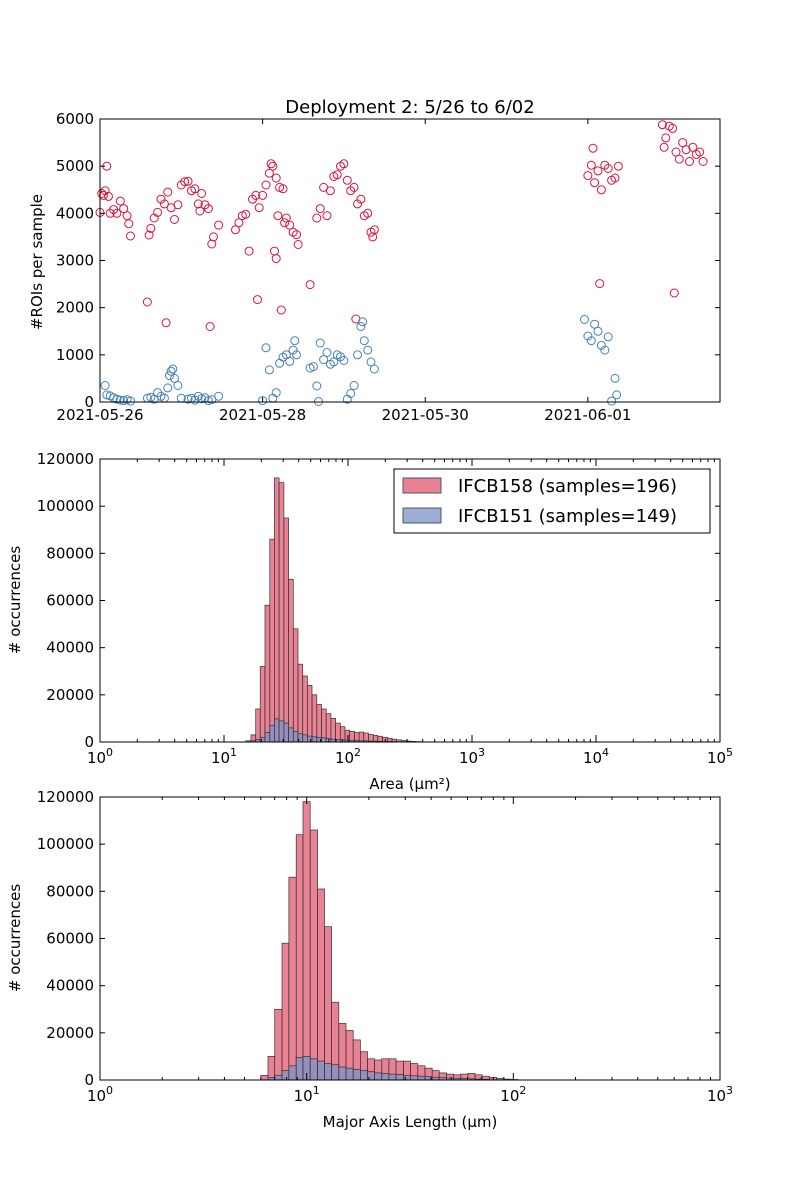 Image resolution: width=800 pixels, height=1200 pixels. Describe the element at coordinates (15, 938) in the screenshot. I see `major-axis-y-label: # occurrences` at that location.